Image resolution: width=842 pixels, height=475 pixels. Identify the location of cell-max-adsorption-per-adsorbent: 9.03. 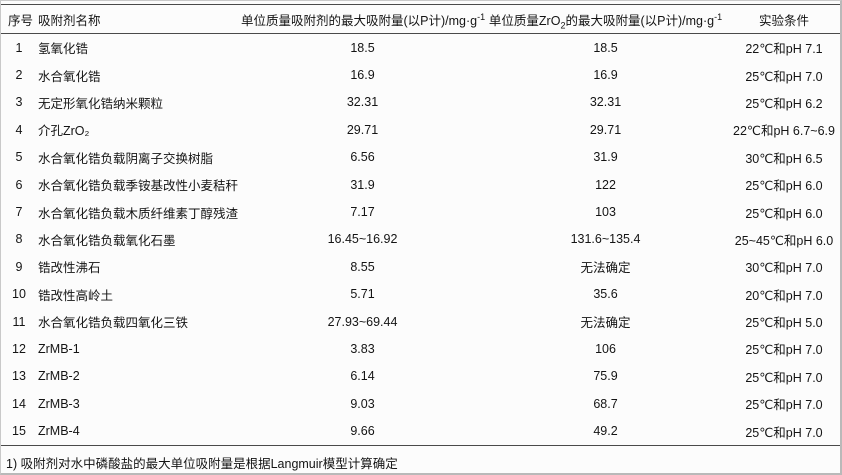
(362, 403).